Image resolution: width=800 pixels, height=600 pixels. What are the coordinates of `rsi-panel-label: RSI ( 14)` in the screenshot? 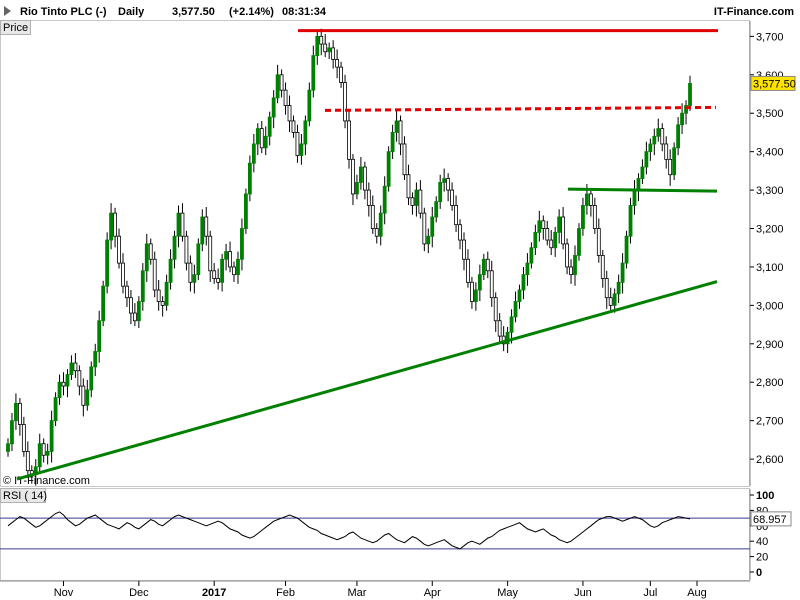 It's located at (25, 496).